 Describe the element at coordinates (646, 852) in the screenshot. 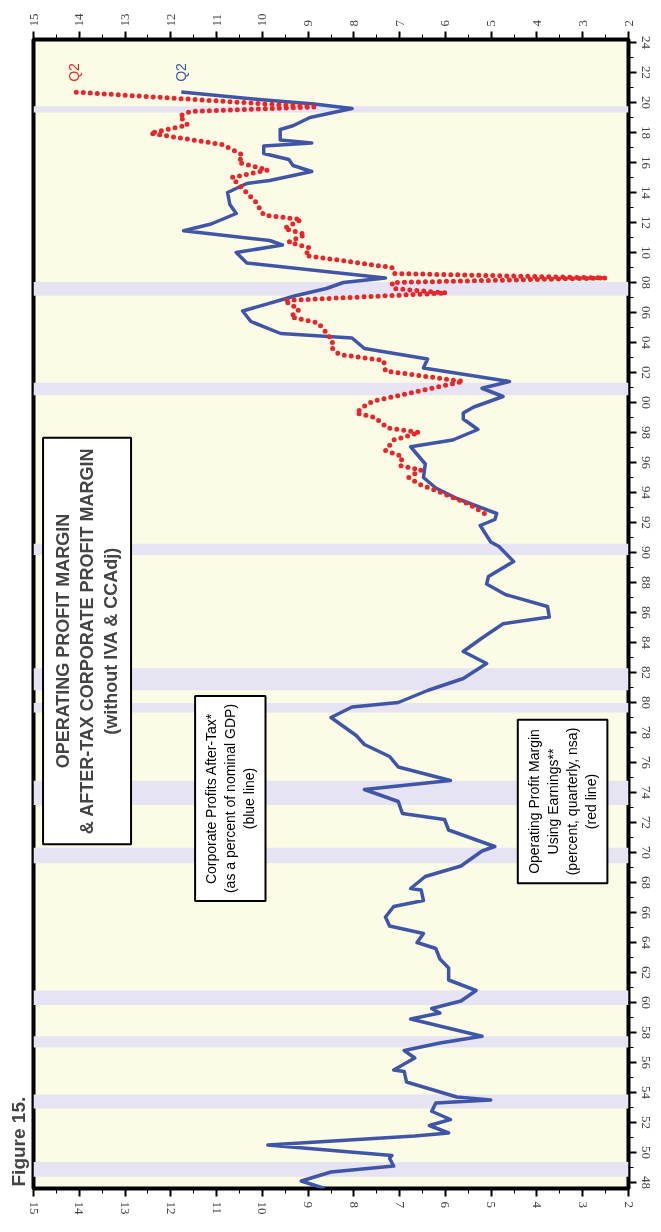

I see `y-tick-label: 70` at that location.